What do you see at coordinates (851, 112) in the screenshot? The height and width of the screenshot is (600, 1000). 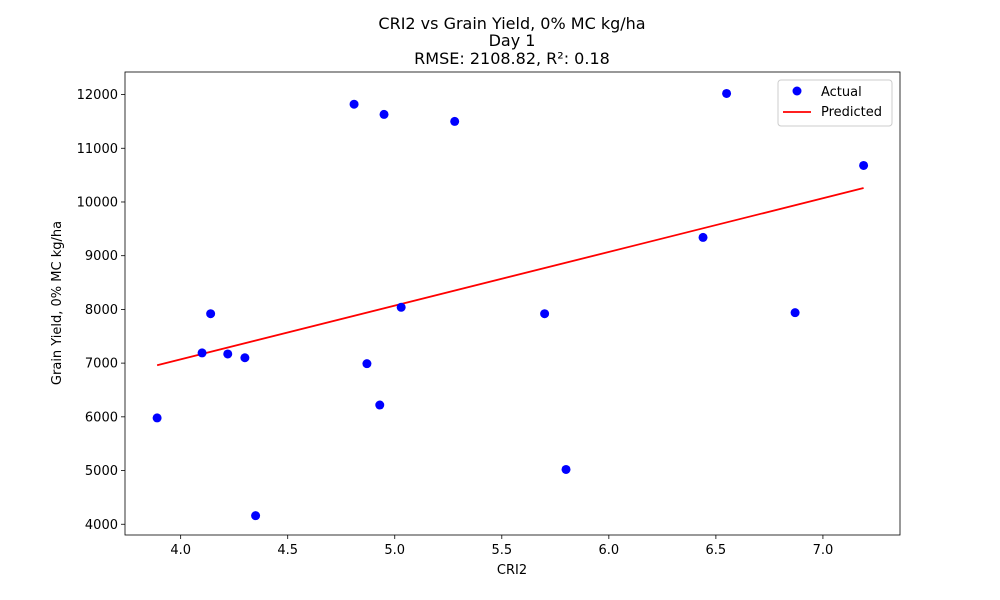 I see `legend-predicted-label: Predicted` at bounding box center [851, 112].